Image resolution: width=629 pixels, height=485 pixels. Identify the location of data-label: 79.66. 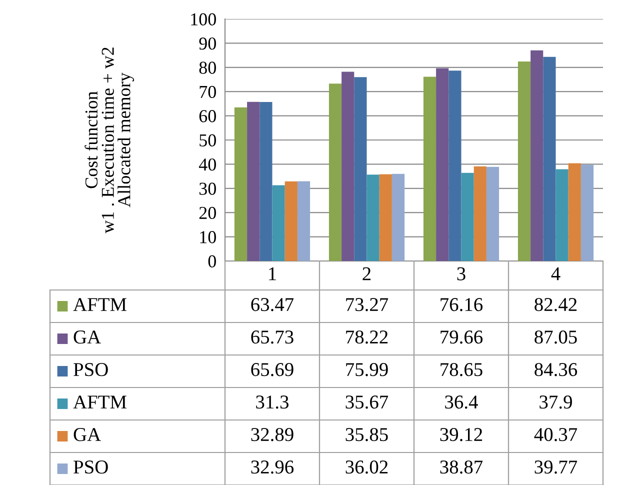
(461, 337).